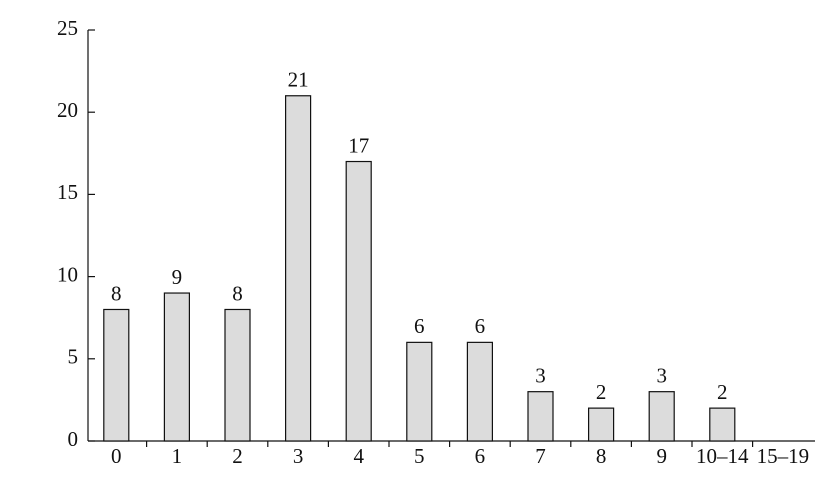 This screenshot has height=480, width=834. I want to click on value-label: 17, so click(358, 145).